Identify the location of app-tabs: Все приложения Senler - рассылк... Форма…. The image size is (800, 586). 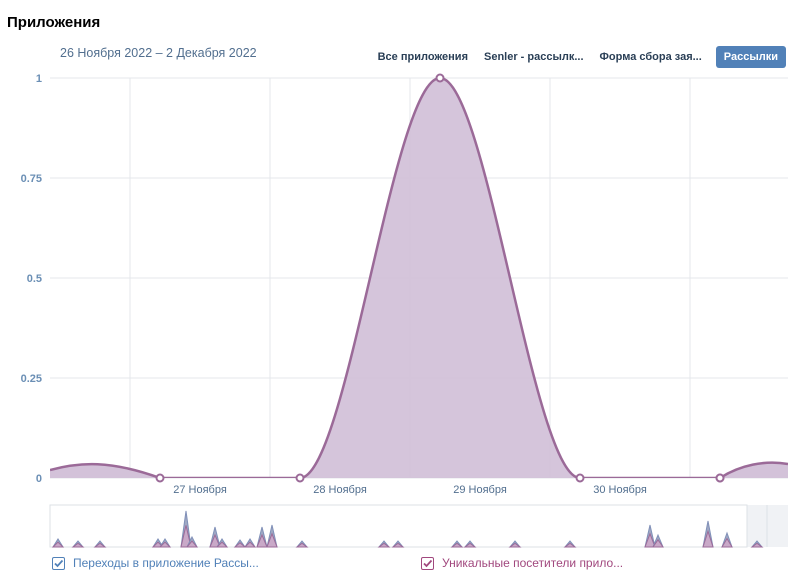
(578, 57).